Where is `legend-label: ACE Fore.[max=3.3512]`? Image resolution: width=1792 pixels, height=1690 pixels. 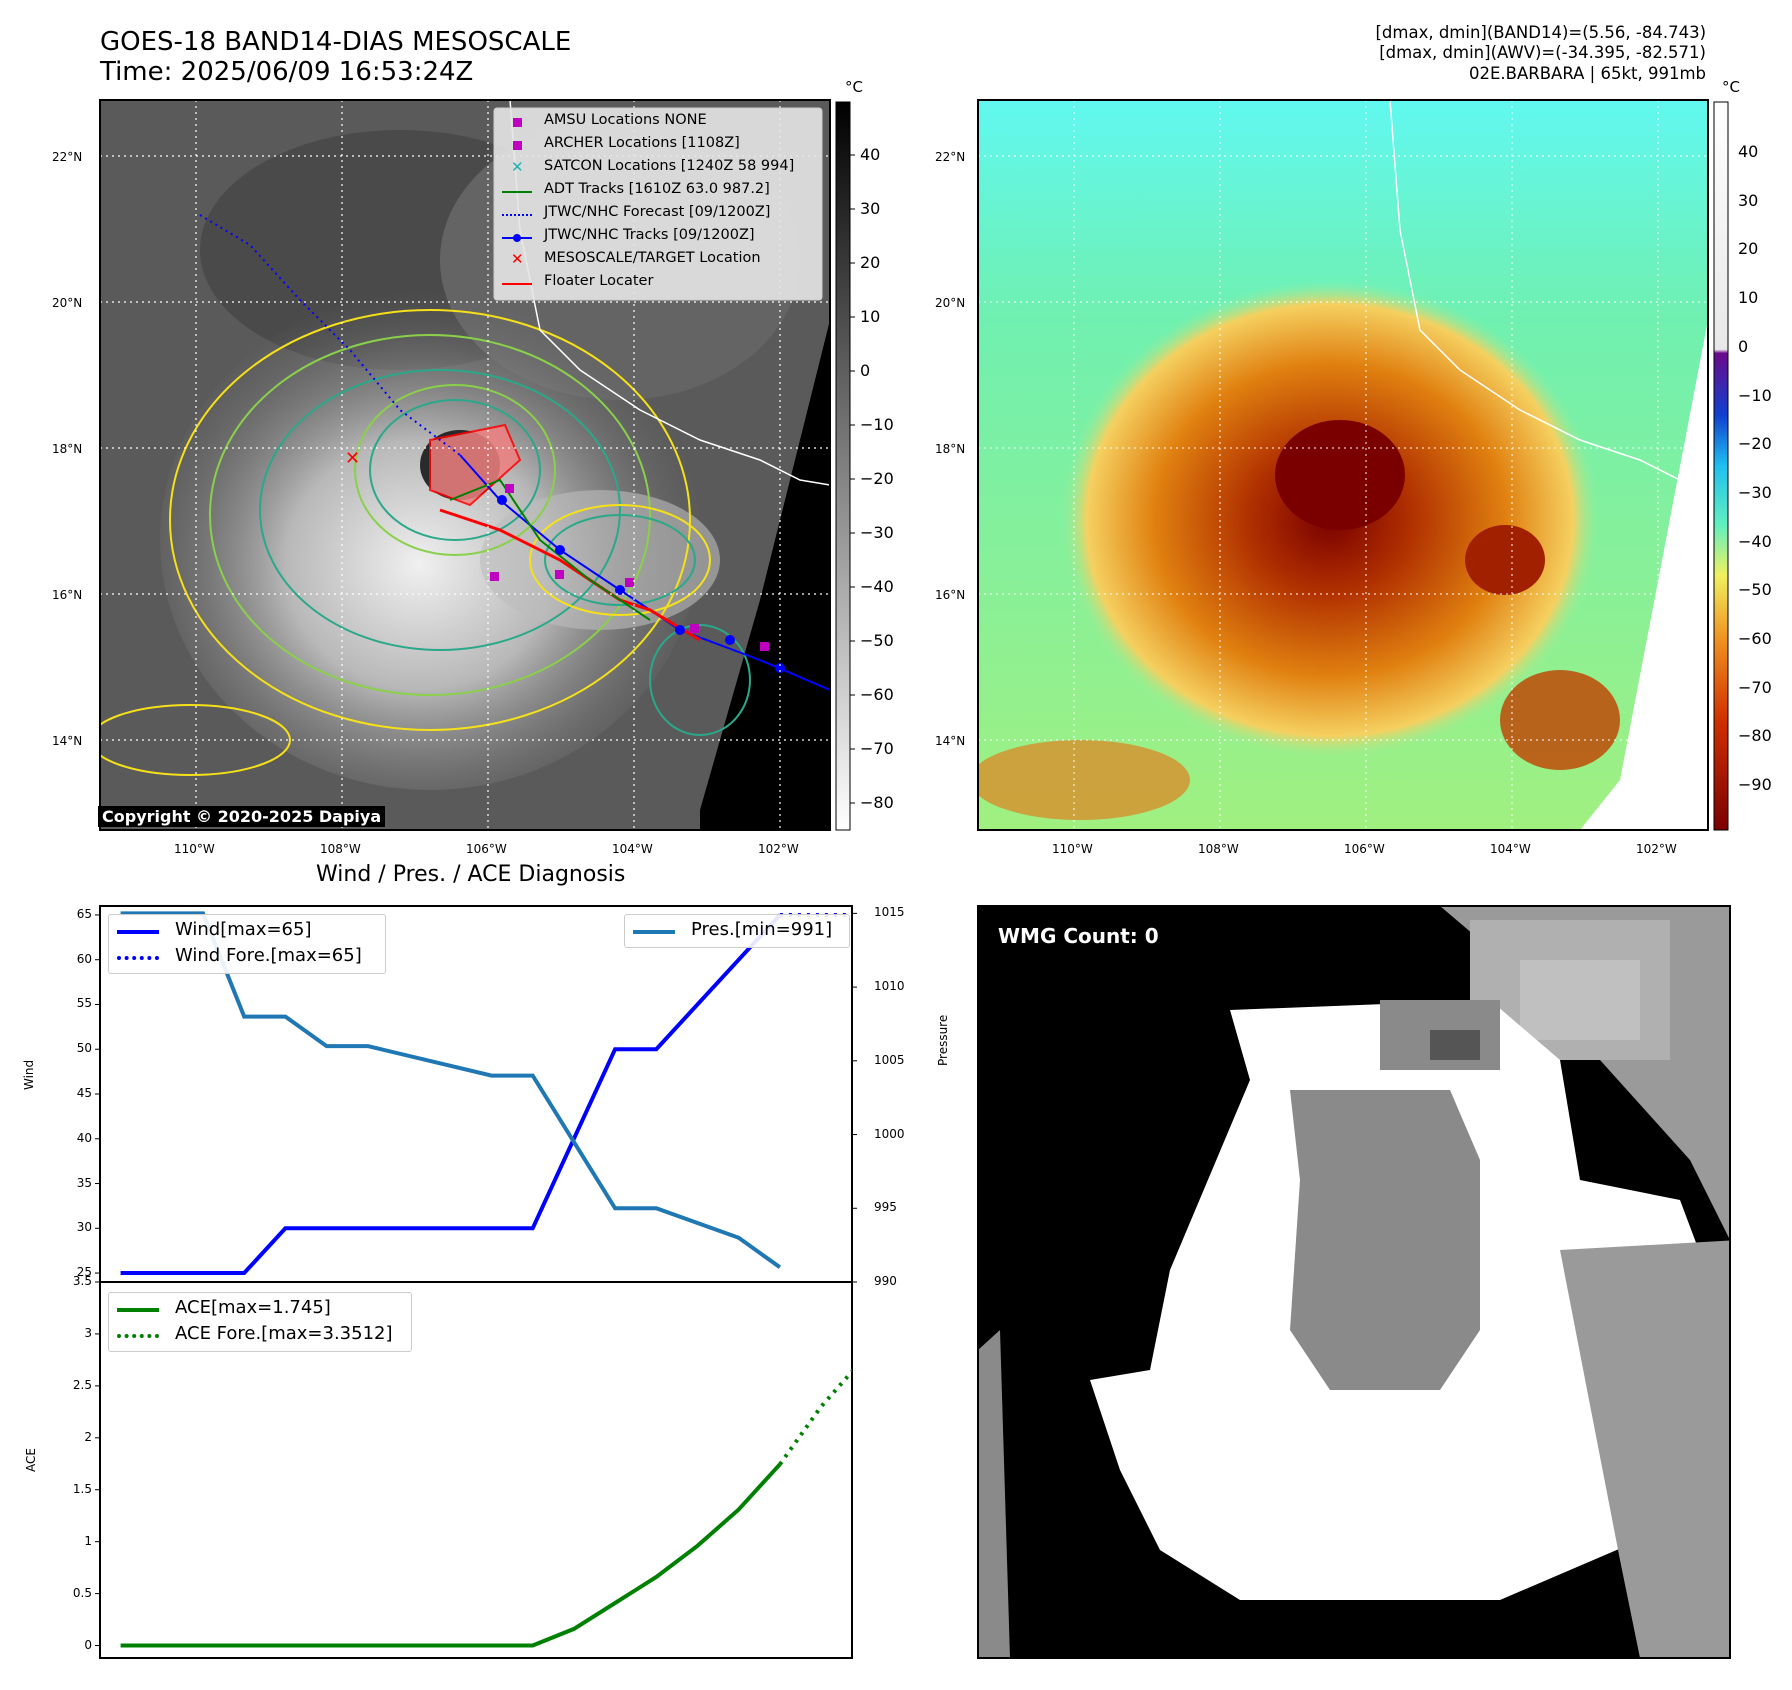
legend-label: ACE Fore.[max=3.3512] is located at coordinates (284, 1333).